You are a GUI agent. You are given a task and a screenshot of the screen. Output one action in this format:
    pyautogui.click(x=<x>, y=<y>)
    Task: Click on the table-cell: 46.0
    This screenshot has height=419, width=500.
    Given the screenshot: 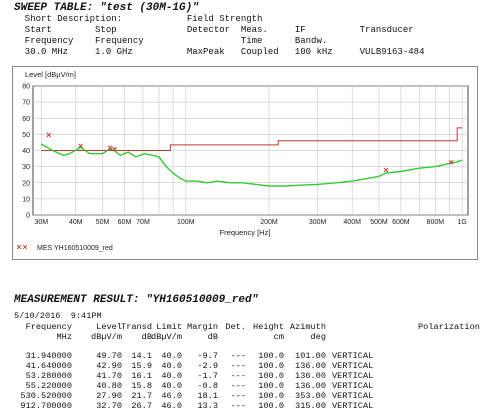 What is the action you would take?
    pyautogui.click(x=171, y=406)
    